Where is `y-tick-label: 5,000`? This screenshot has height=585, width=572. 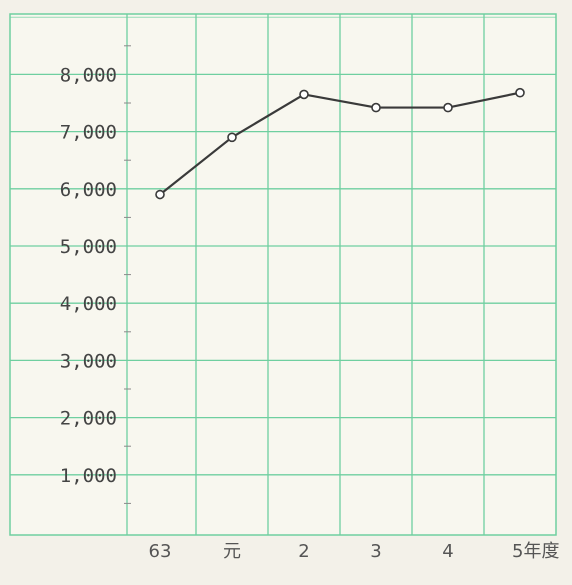
y-tick-label: 5,000 is located at coordinates (88, 247).